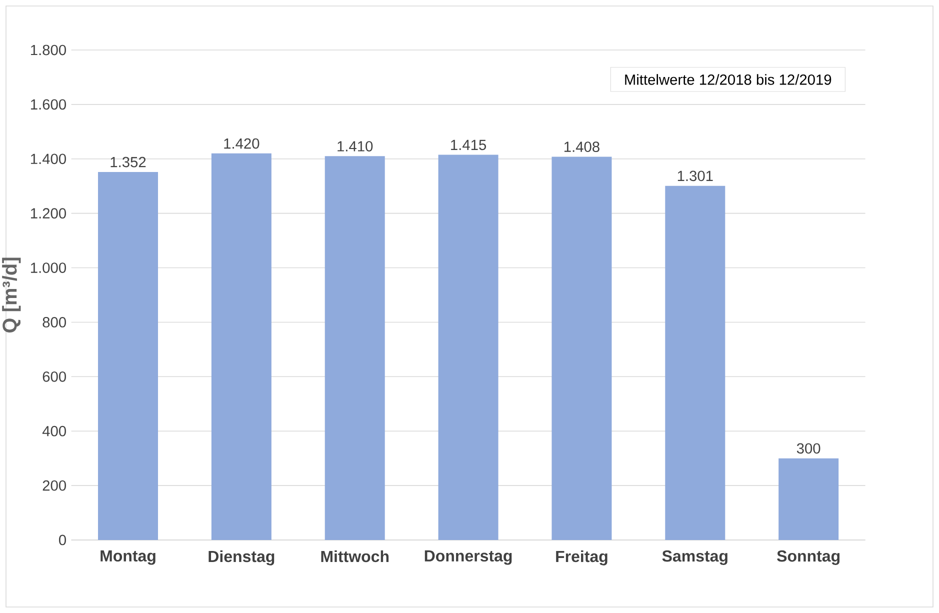 The height and width of the screenshot is (613, 939). Describe the element at coordinates (355, 146) in the screenshot. I see `data-label: 1.410` at that location.